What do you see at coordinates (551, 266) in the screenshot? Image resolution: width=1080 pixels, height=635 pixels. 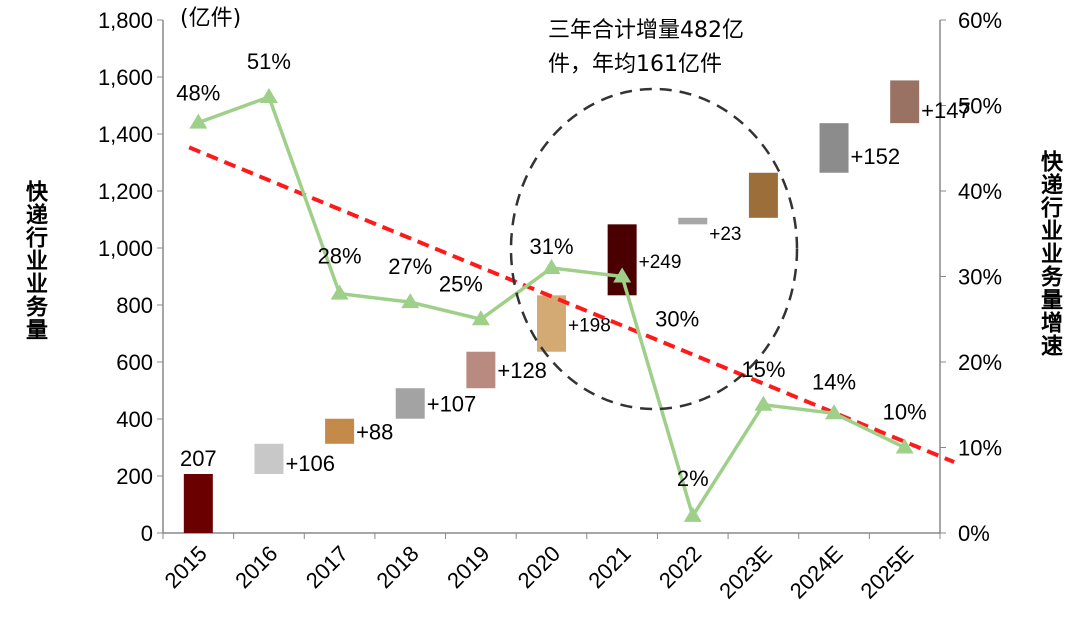 I see `growth-marker-2020` at bounding box center [551, 266].